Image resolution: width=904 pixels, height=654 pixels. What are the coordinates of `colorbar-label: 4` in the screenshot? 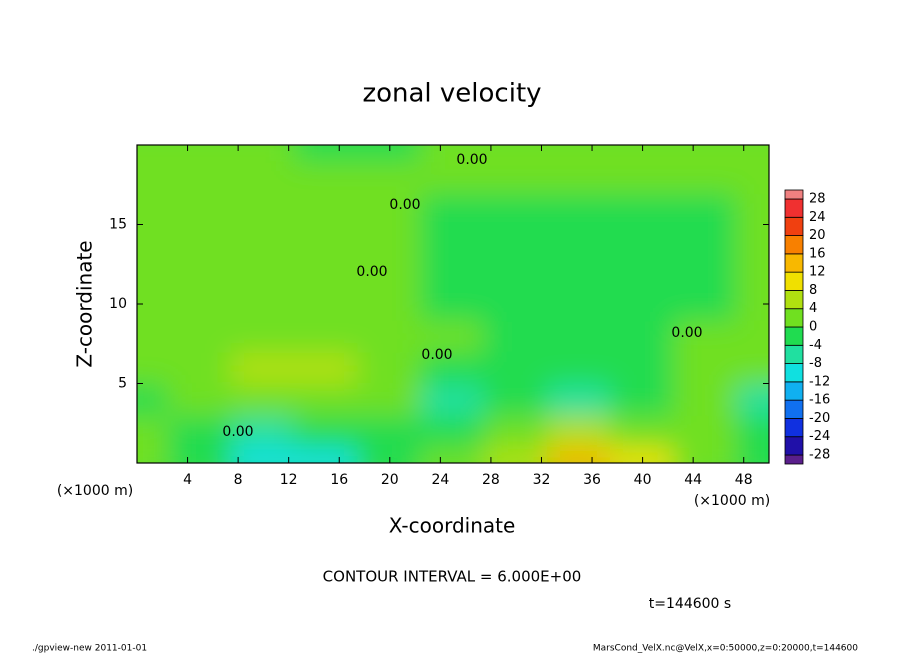 It's located at (813, 308).